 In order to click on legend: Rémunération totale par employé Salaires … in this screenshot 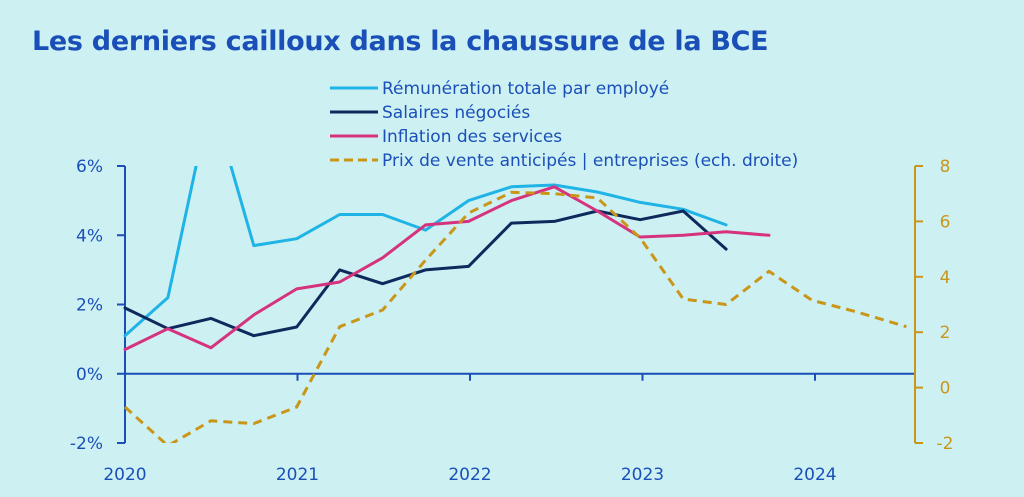, I will do `click(564, 125)`.